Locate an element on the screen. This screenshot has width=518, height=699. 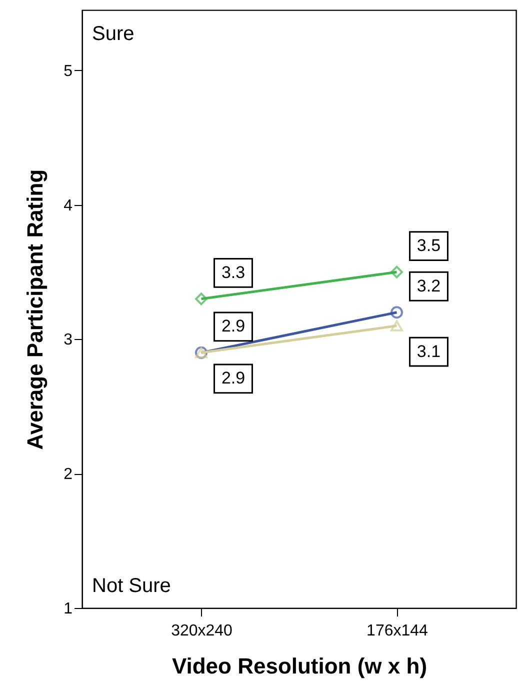
data-label: 3.5 is located at coordinates (428, 246).